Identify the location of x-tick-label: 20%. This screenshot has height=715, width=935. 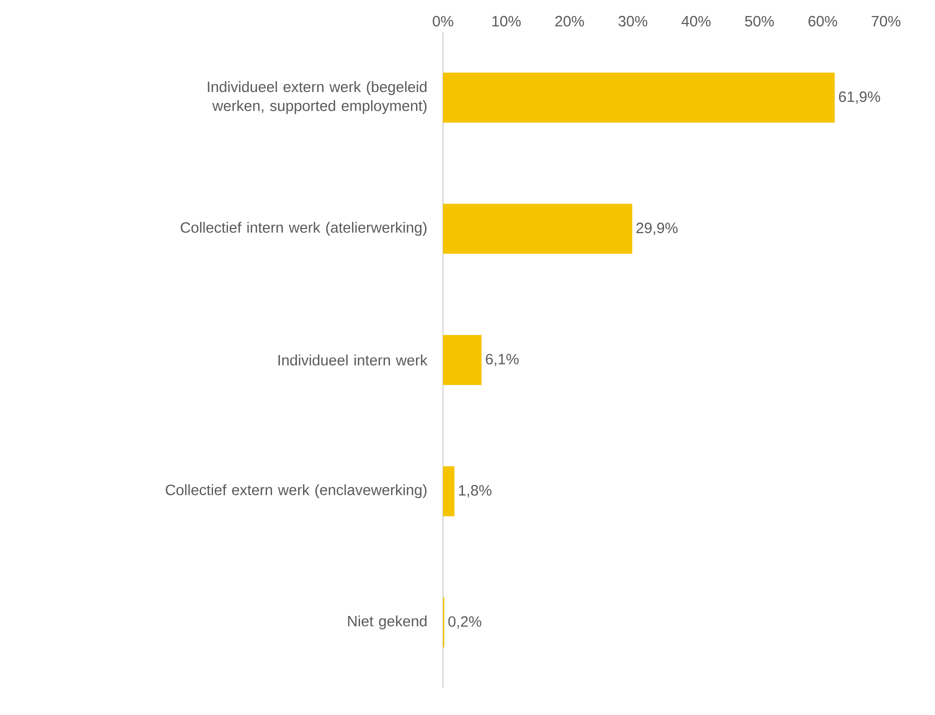
(569, 21).